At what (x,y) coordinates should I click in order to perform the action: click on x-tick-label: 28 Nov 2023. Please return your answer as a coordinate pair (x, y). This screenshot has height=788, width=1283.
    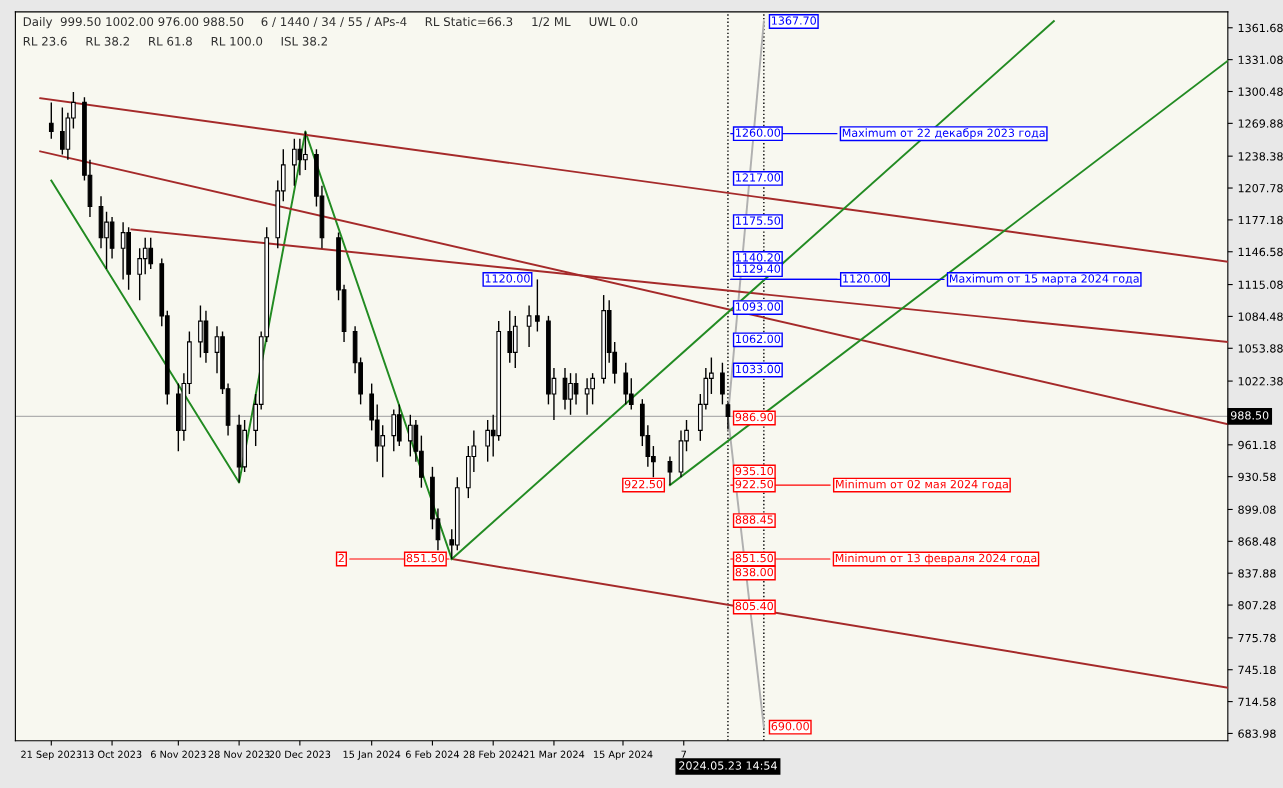
    Looking at the image, I should click on (239, 754).